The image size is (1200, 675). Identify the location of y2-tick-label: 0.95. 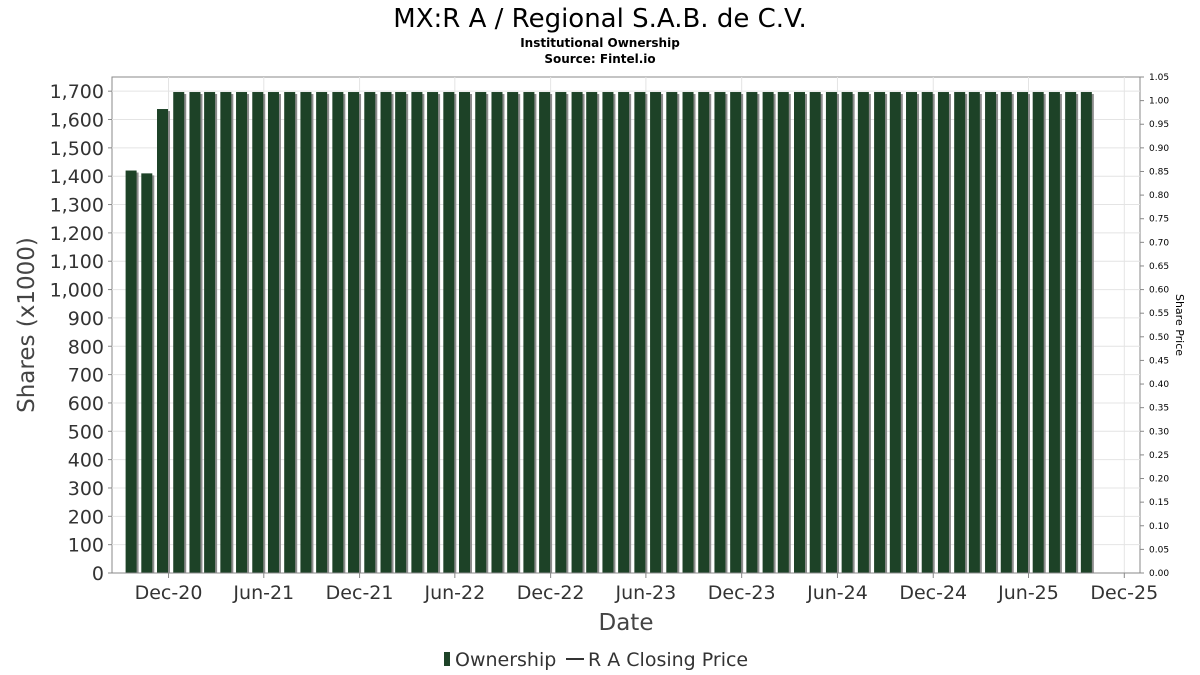
(1159, 125).